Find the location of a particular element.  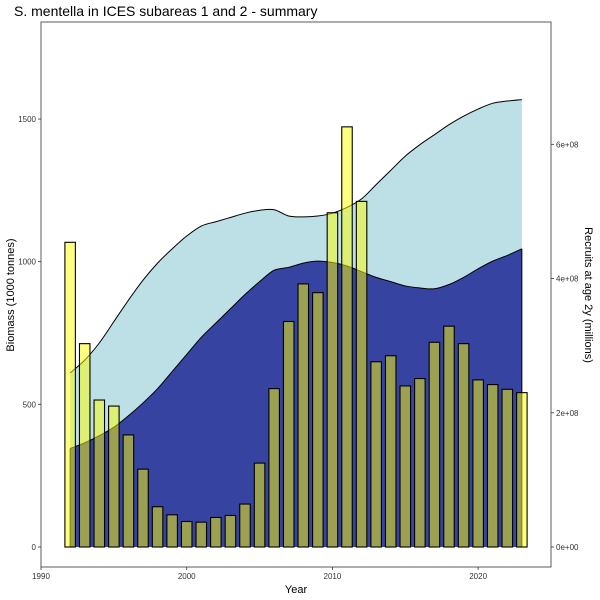

y-left-tick-label: 1500 is located at coordinates (27, 119).